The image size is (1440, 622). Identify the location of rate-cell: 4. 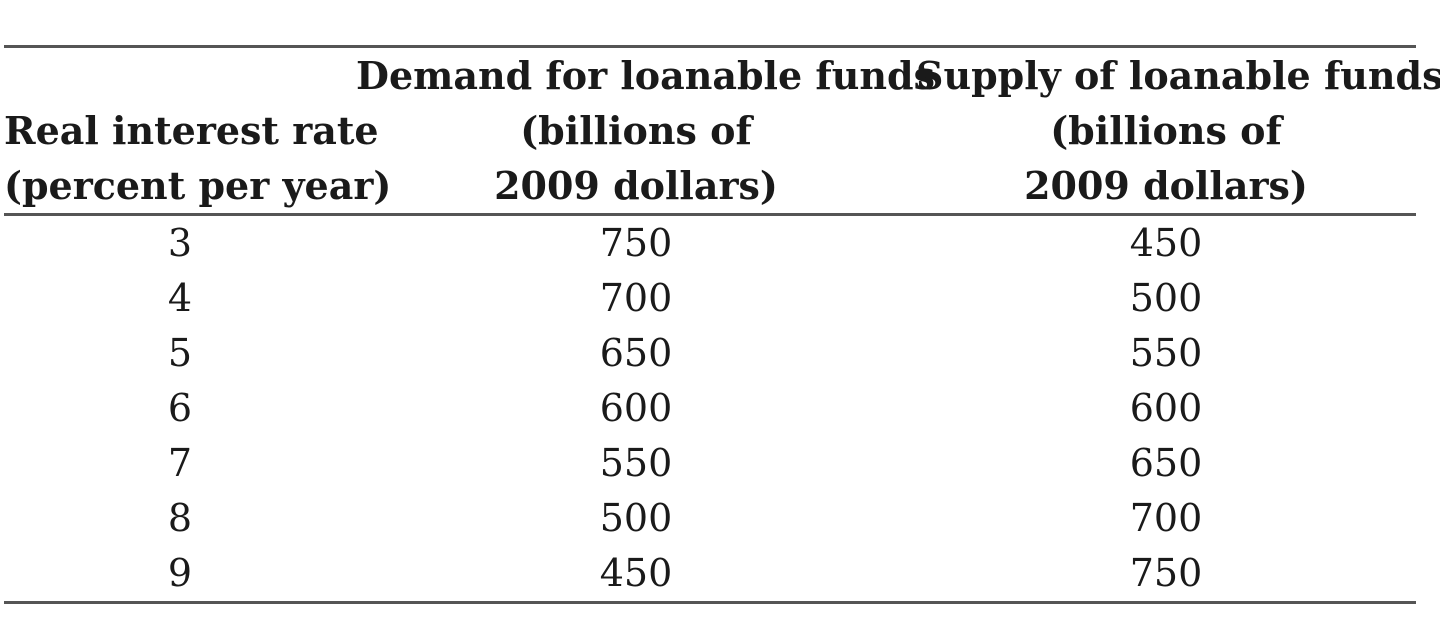
(180, 298).